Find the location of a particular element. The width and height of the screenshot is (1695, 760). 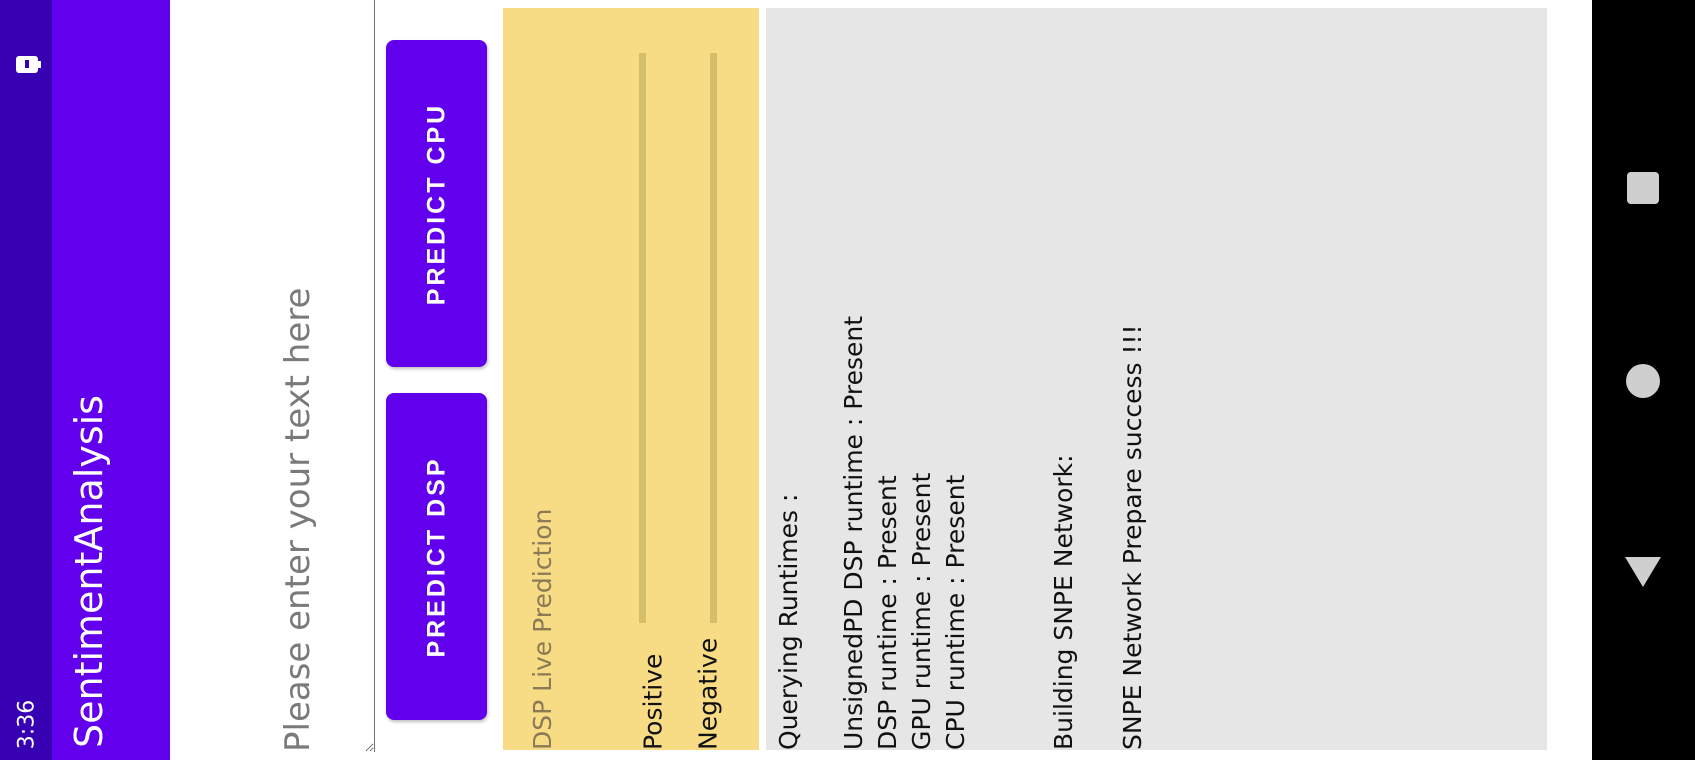

prediction-panel: DSP Live Prediction Positive Negative is located at coordinates (631, 379).